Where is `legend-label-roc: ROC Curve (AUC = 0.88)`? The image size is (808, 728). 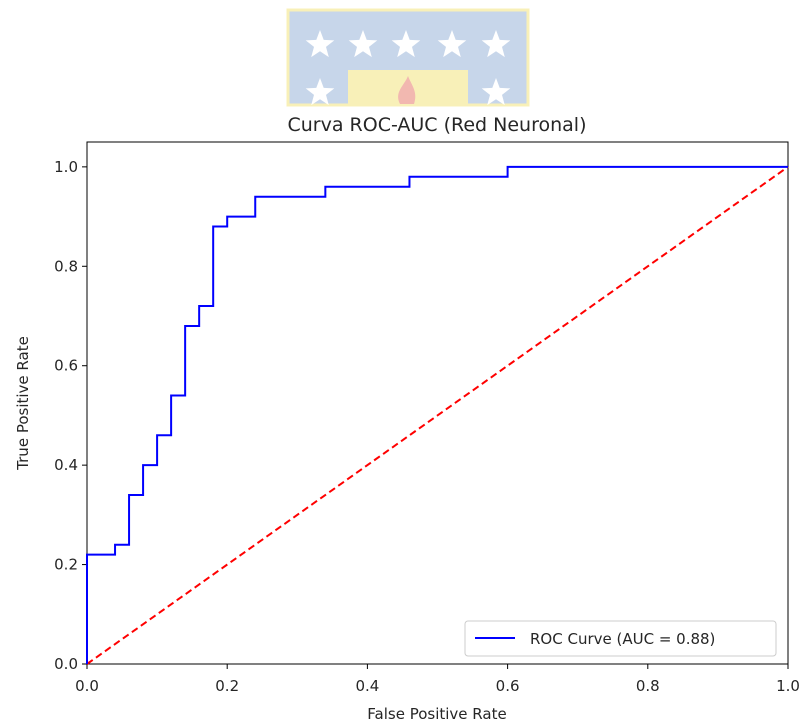
legend-label-roc: ROC Curve (AUC = 0.88) is located at coordinates (622, 639).